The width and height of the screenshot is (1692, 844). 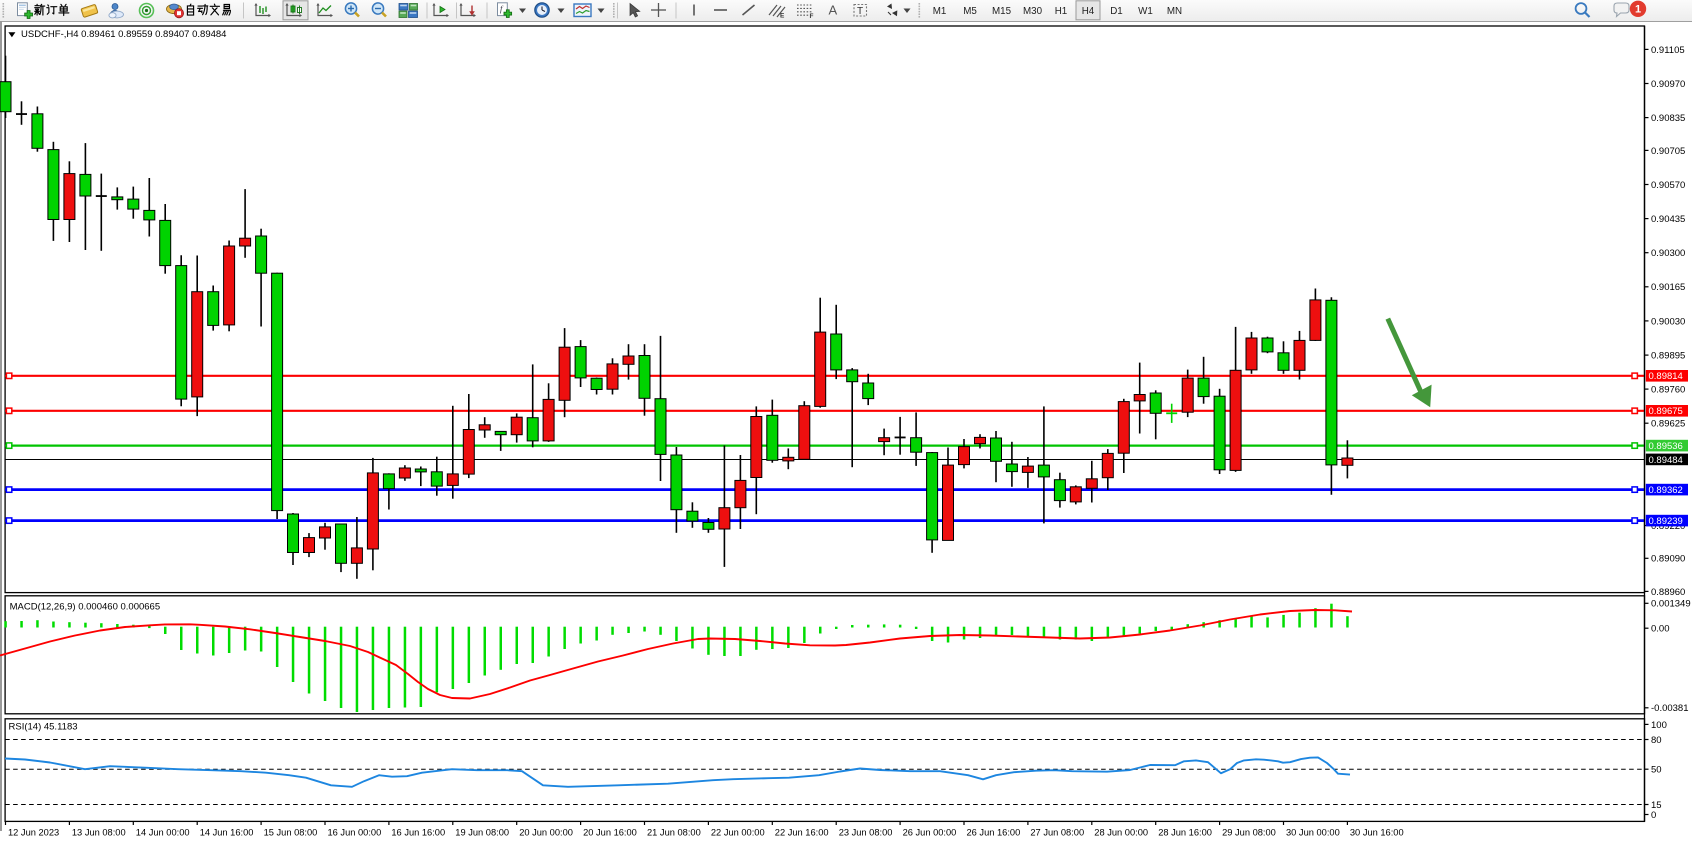 What do you see at coordinates (812, 16) in the screenshot?
I see `svg-text: F` at bounding box center [812, 16].